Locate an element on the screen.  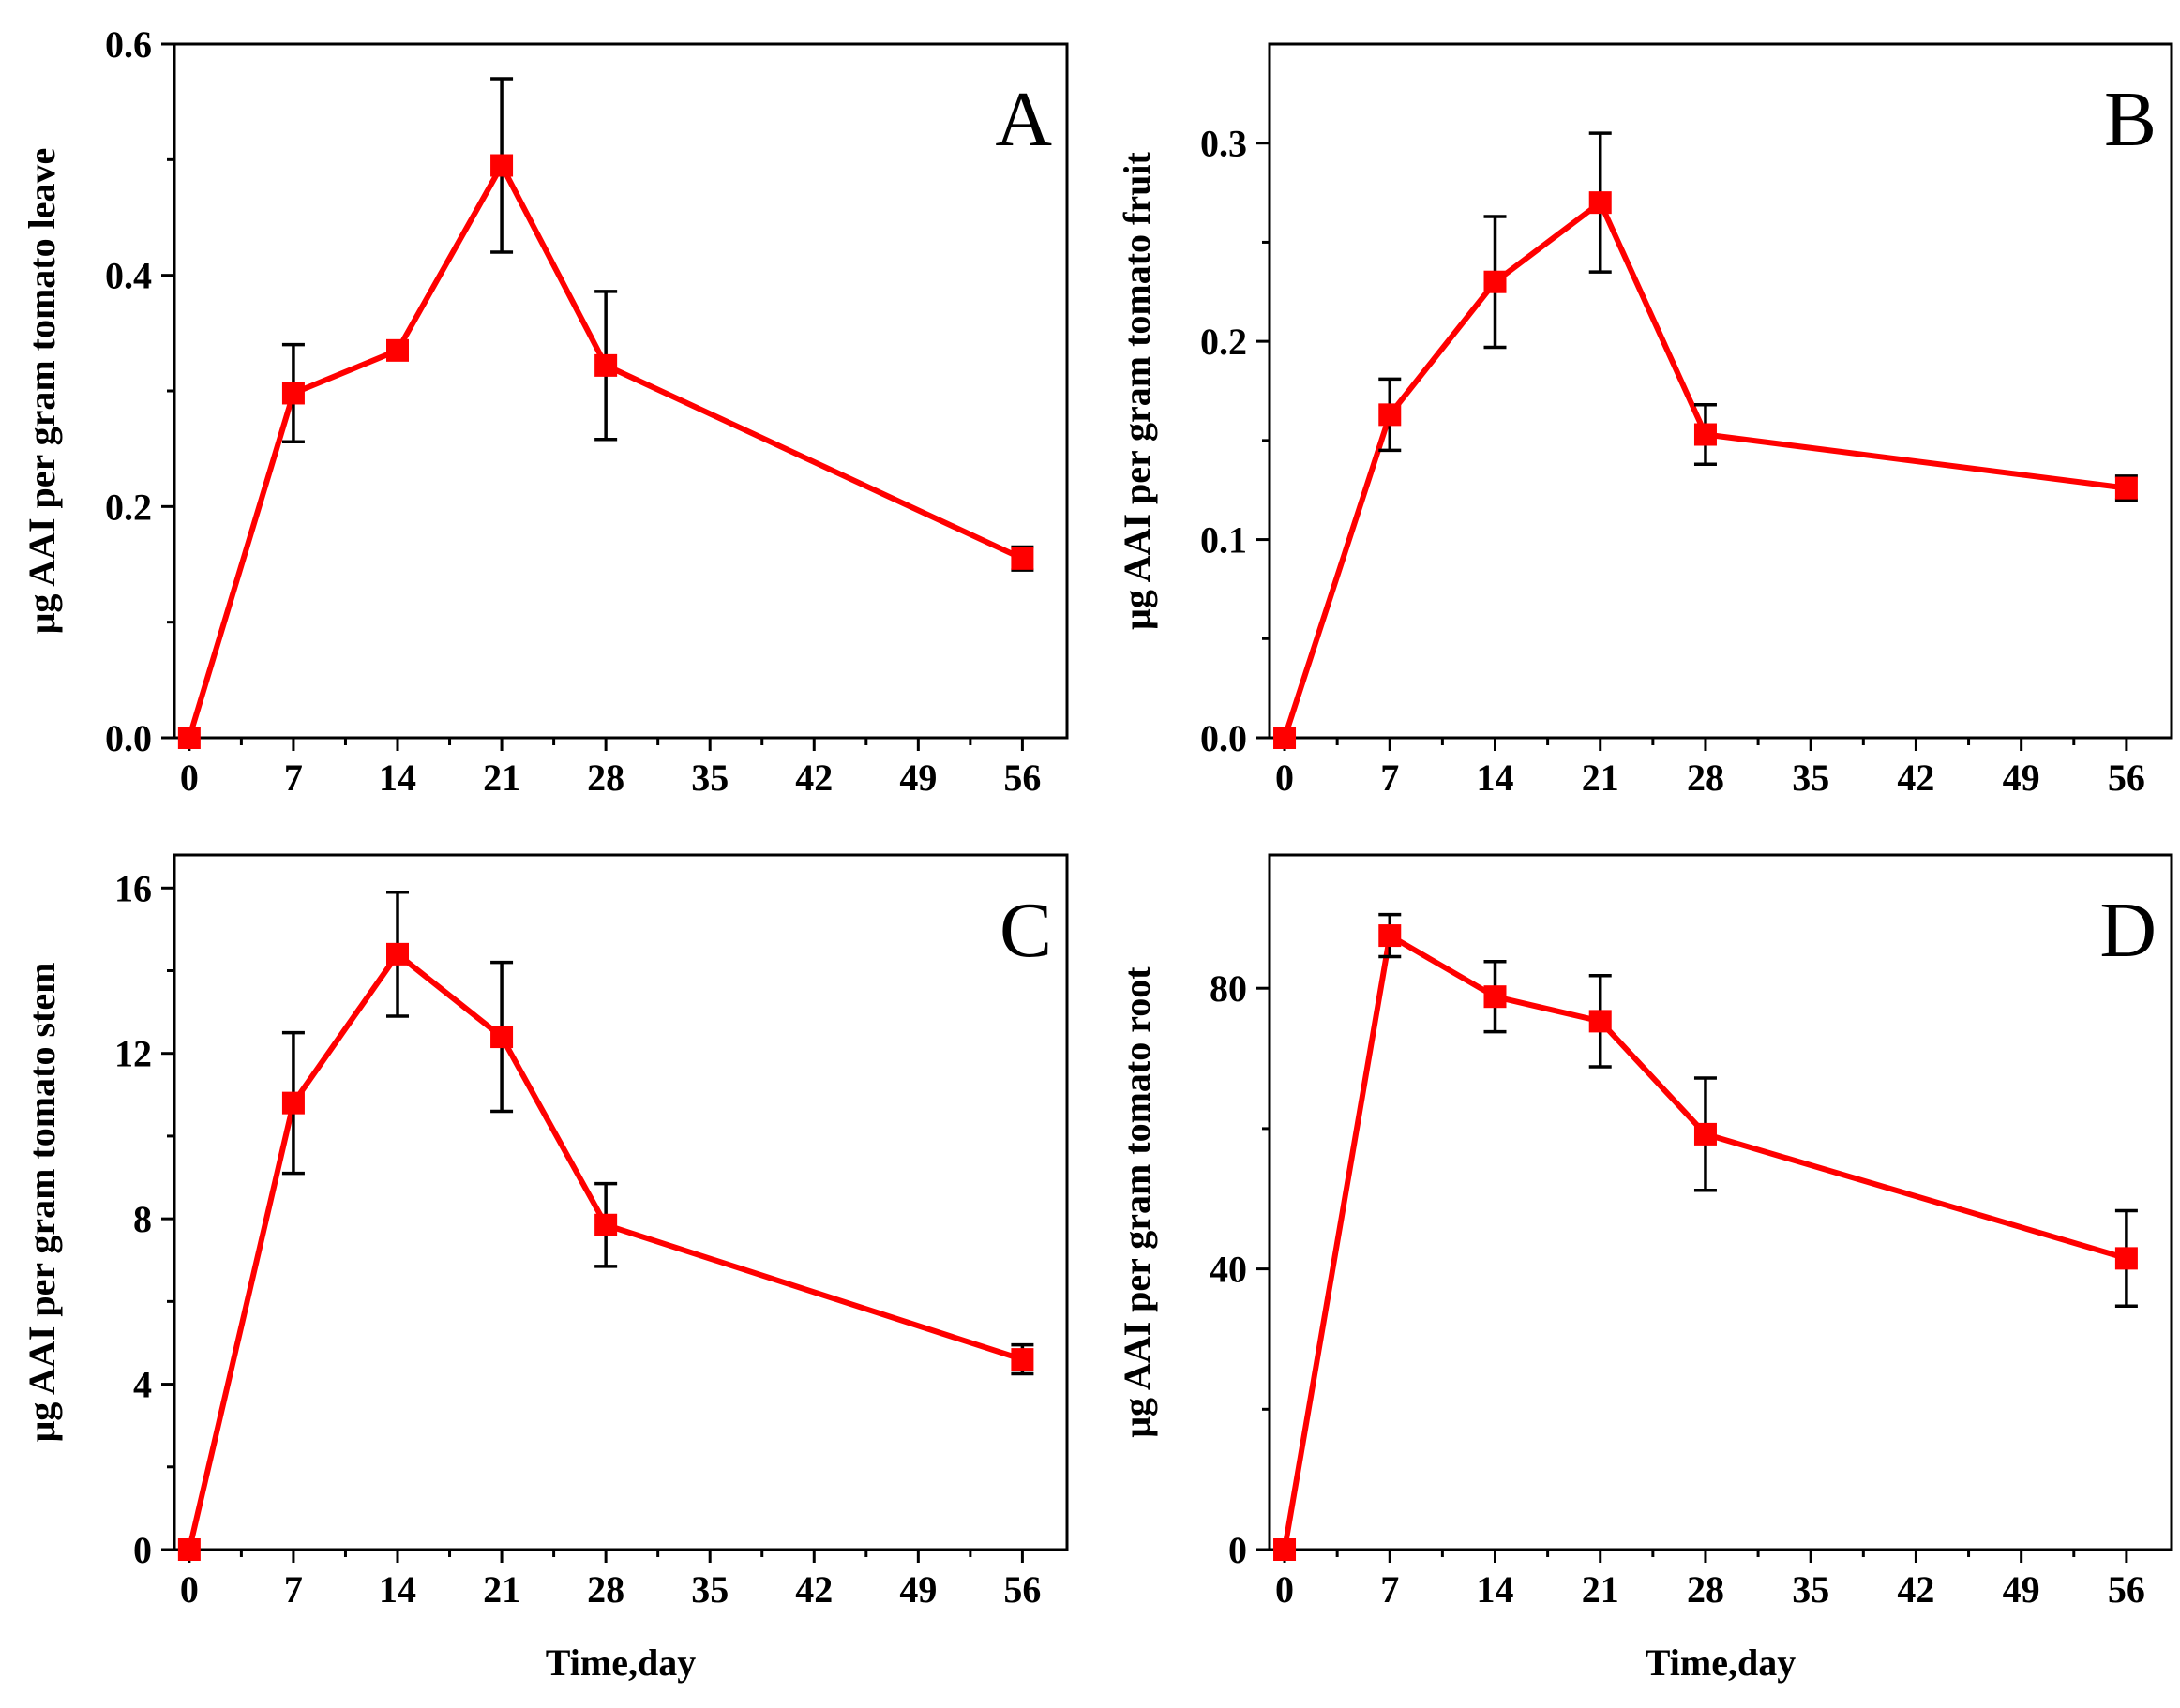
panel-c-x-tick-label: 28 is located at coordinates (605, 1589).